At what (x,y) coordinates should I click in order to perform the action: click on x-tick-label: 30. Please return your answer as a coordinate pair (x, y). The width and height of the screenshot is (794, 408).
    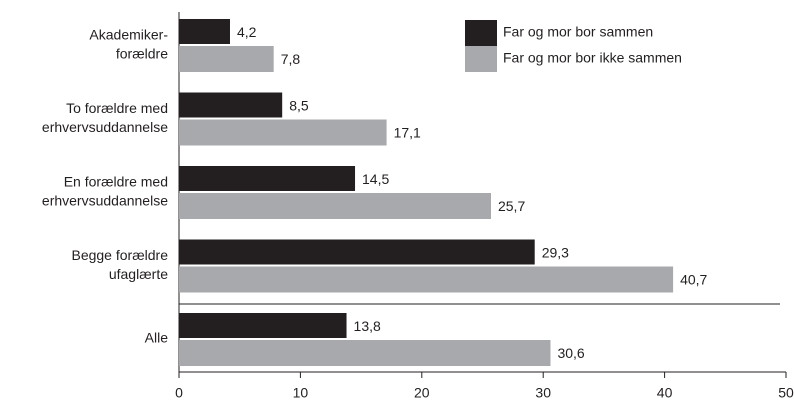
    Looking at the image, I should click on (543, 393).